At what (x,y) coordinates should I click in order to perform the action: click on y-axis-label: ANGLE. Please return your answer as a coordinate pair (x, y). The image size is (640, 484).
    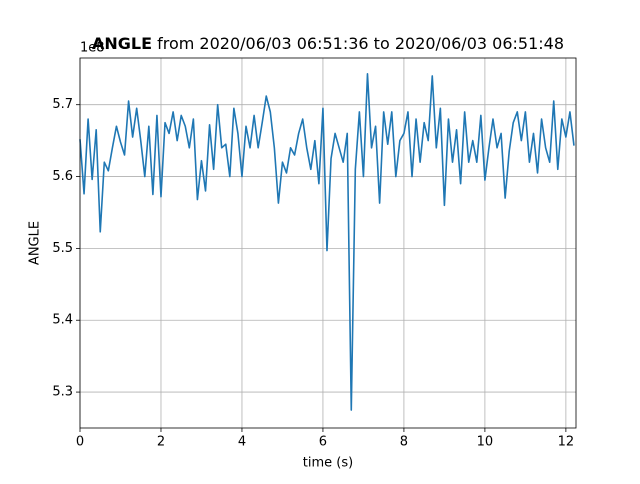
    Looking at the image, I should click on (35, 243).